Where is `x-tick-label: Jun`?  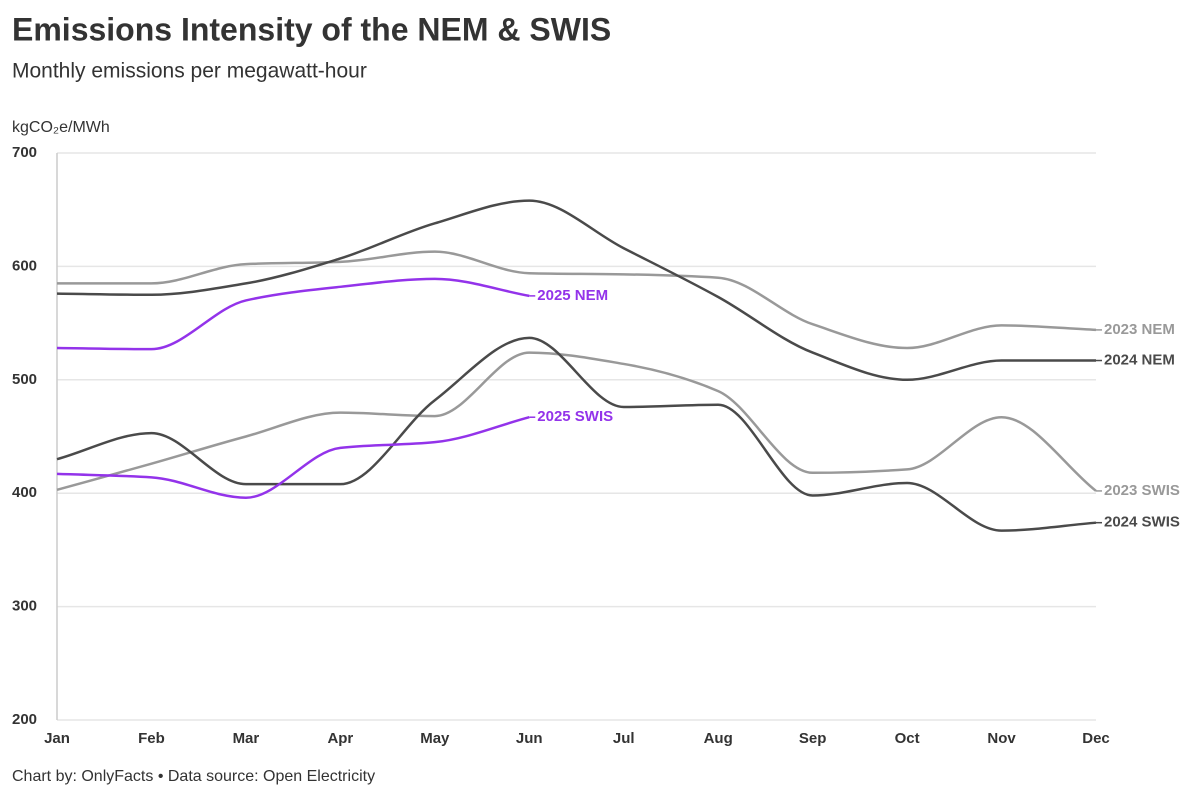
x-tick-label: Jun is located at coordinates (529, 738).